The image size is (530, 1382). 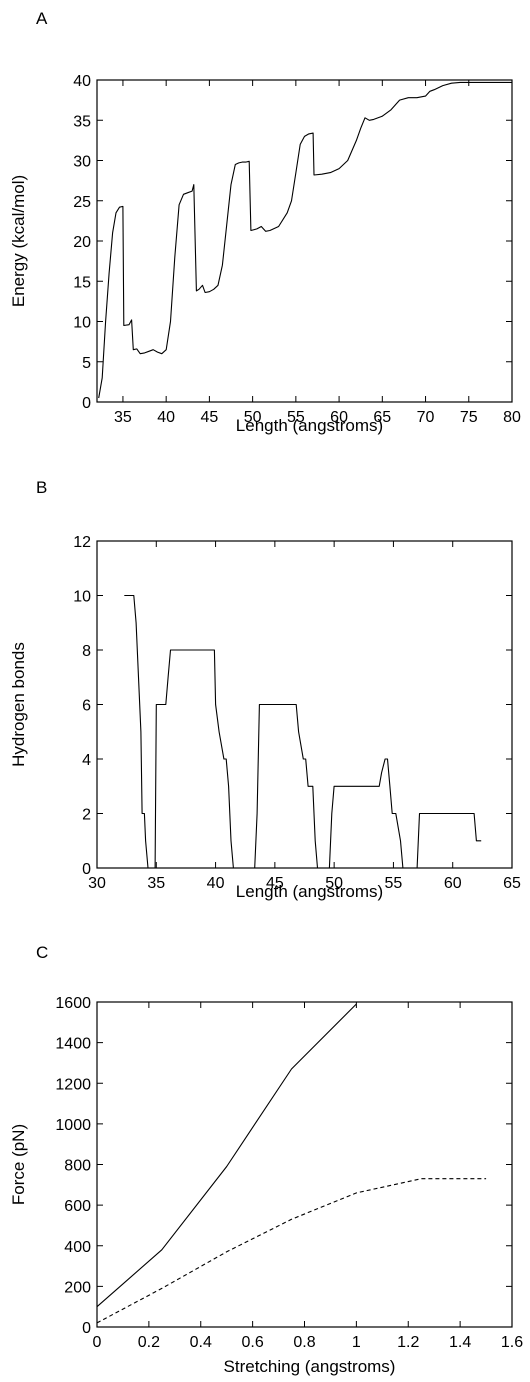 What do you see at coordinates (82, 242) in the screenshot?
I see `y-tick-label: 20` at bounding box center [82, 242].